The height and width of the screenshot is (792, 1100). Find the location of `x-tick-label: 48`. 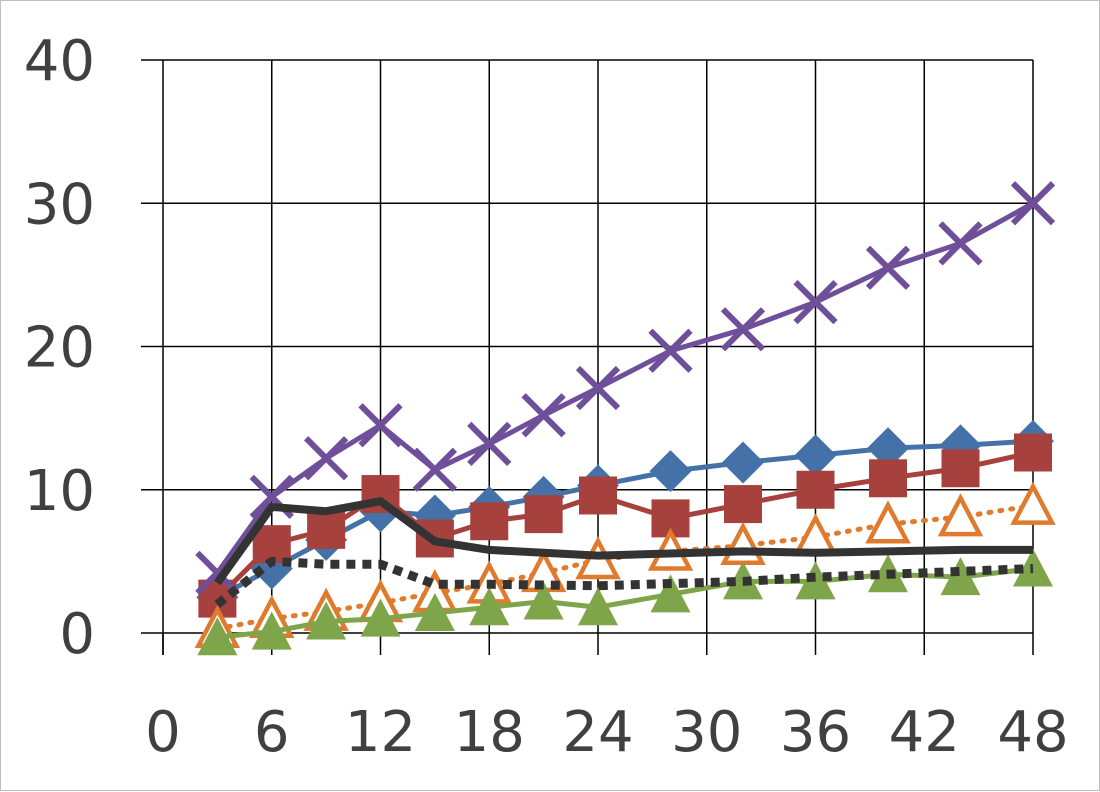

x-tick-label: 48 is located at coordinates (1032, 732).